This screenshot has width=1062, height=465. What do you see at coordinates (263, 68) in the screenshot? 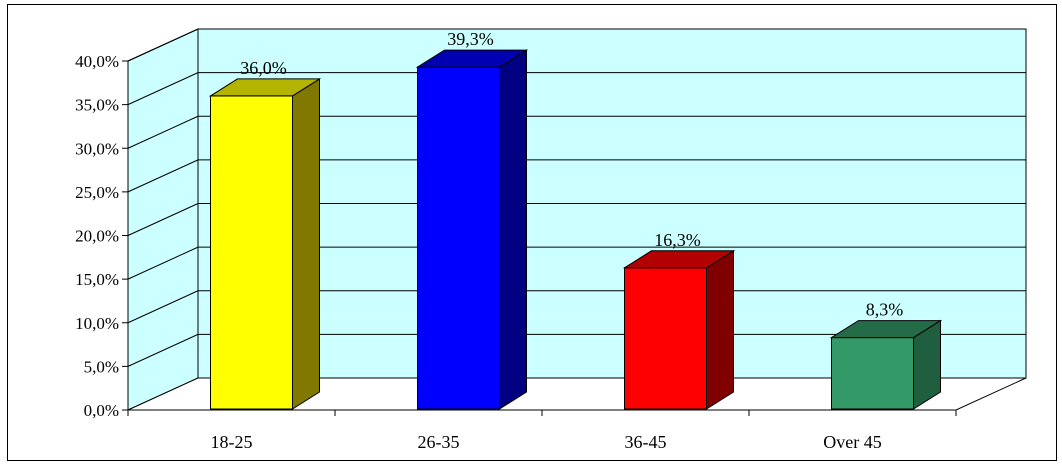
I see `data-label: 36,0%` at bounding box center [263, 68].